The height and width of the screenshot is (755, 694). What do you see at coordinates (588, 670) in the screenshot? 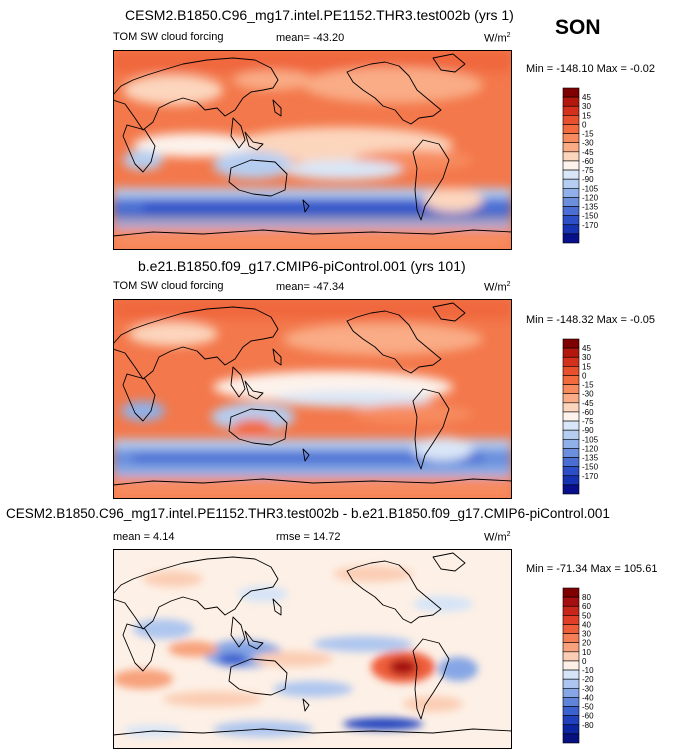
I see `colorbar-level-label: -10` at bounding box center [588, 670].